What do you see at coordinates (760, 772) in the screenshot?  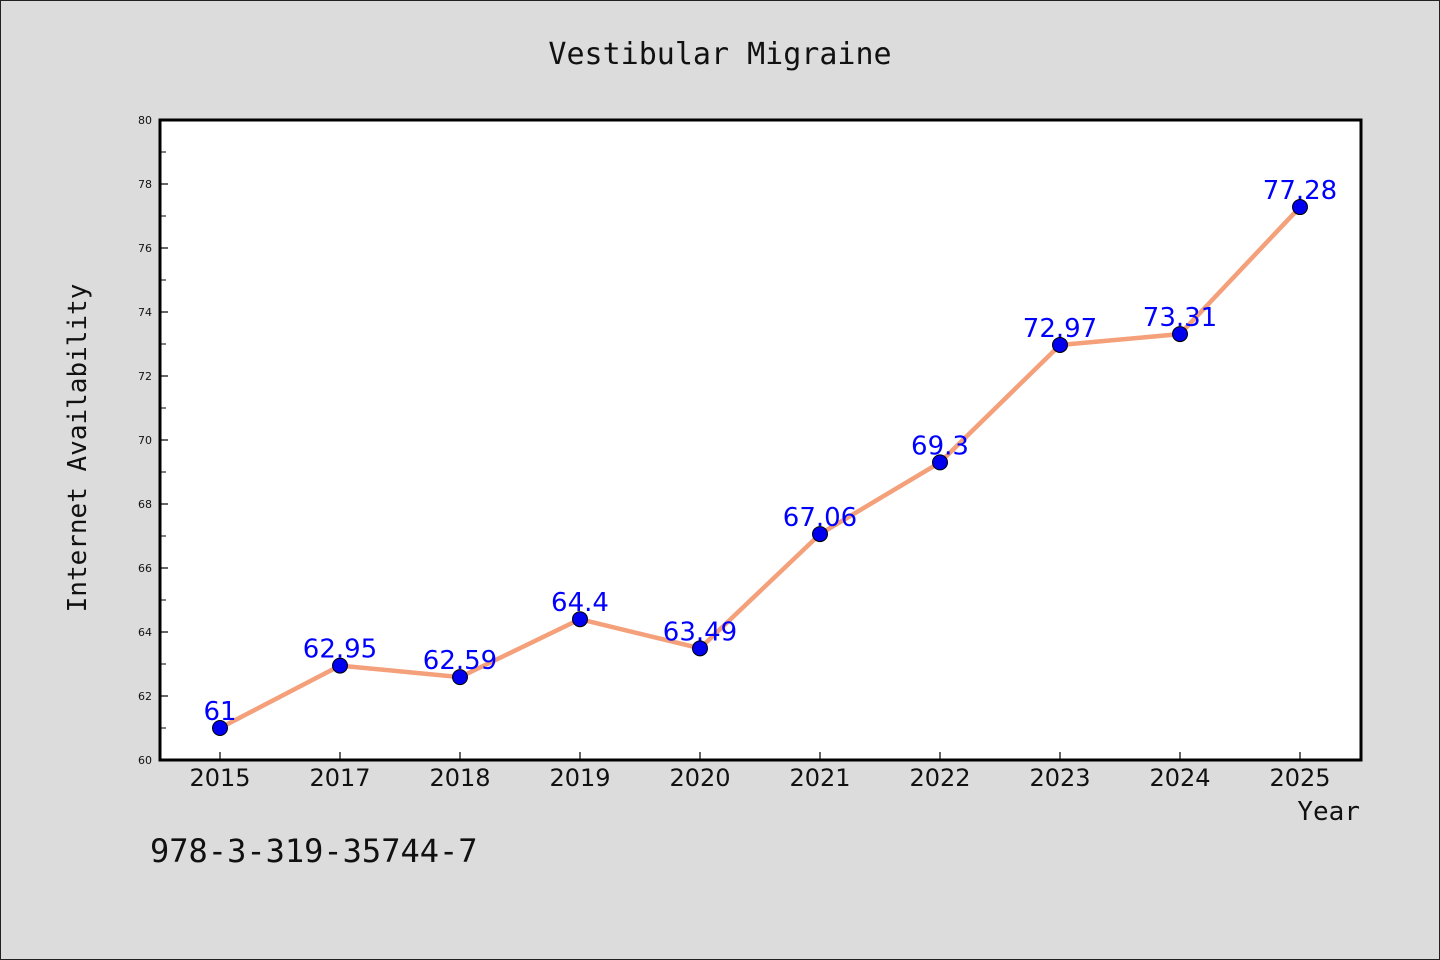 I see `x-axis: 2015 2017 2018 2019 2020 2021 2022 2023 2024 2025` at bounding box center [760, 772].